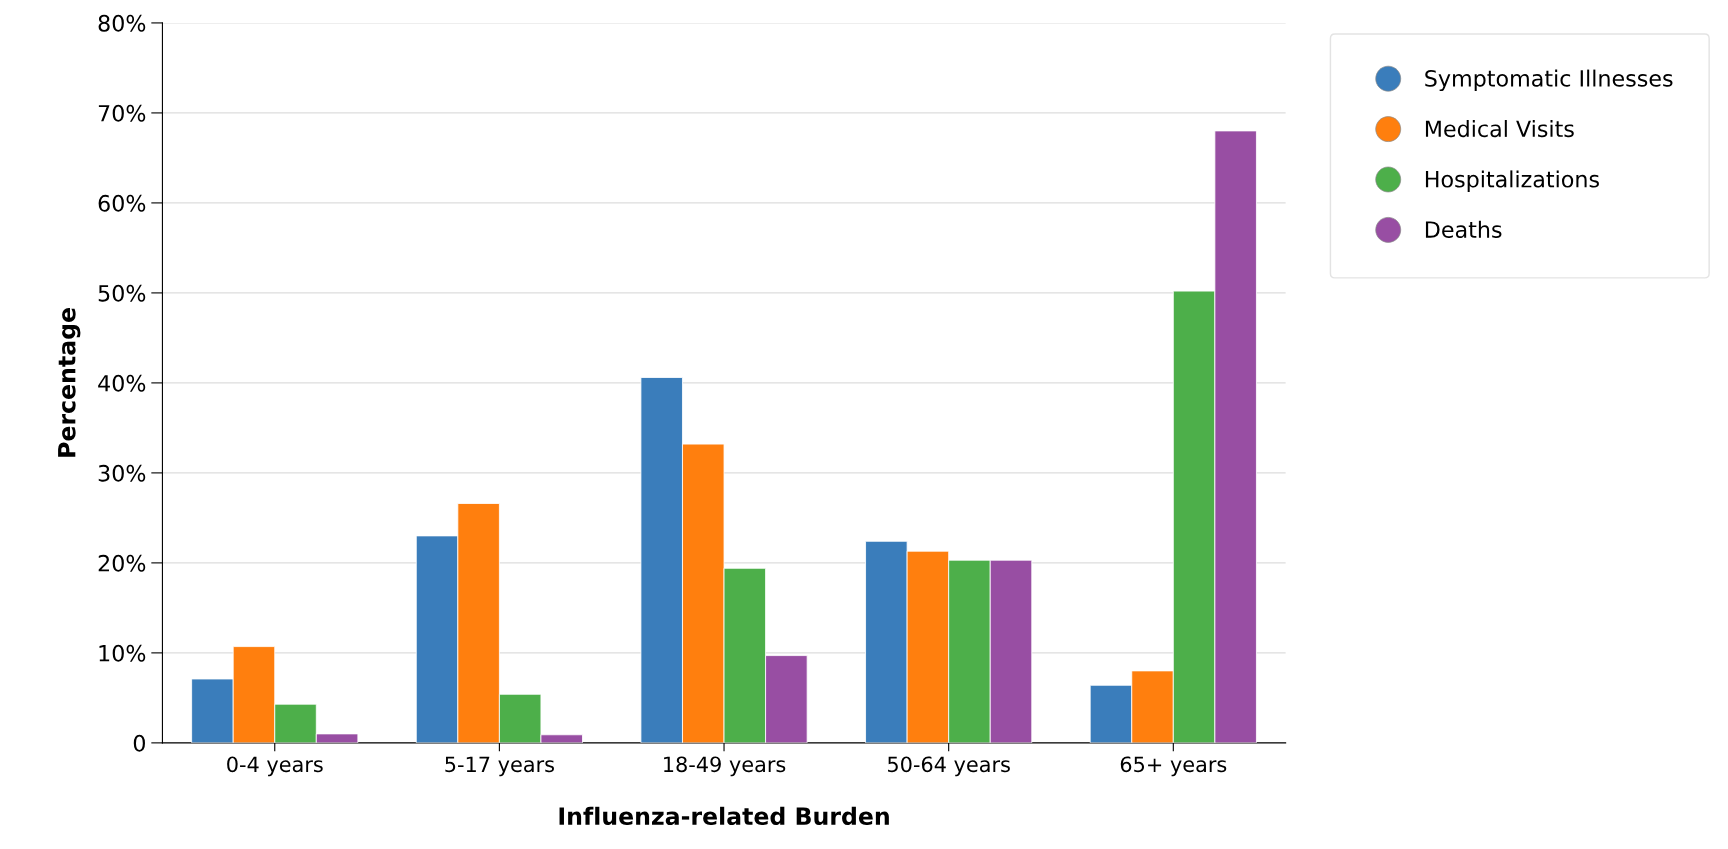 This screenshot has height=849, width=1728. I want to click on legend-label: Deaths, so click(1463, 229).